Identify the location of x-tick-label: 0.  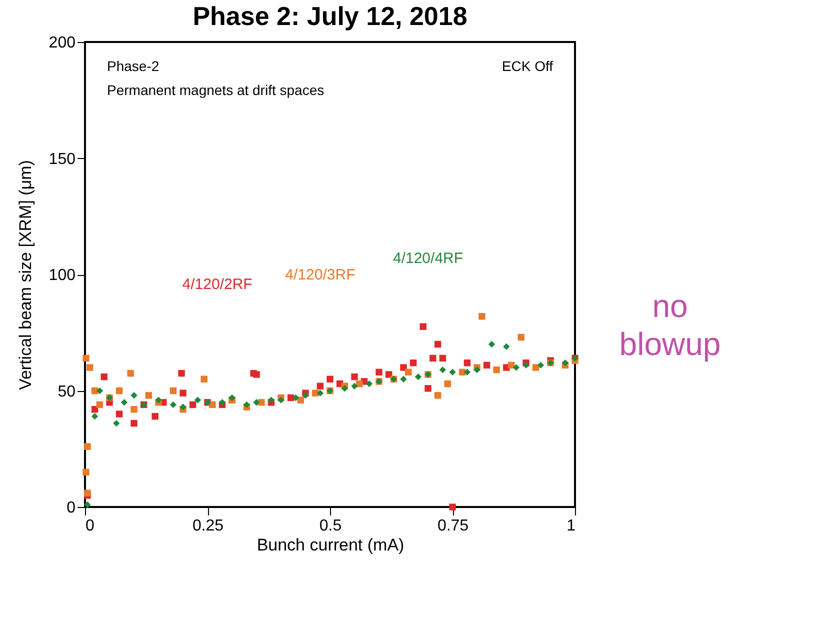
(90, 526).